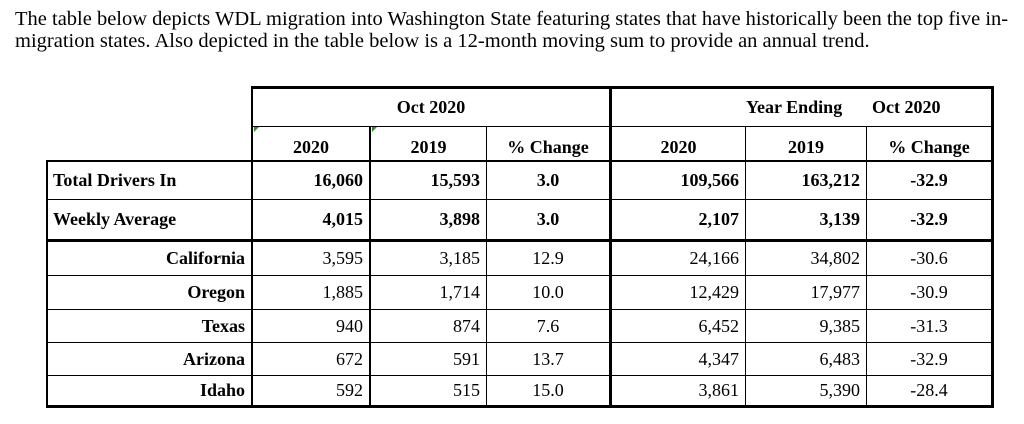 The image size is (1024, 424). Describe the element at coordinates (349, 325) in the screenshot. I see `table-cell: 940` at that location.